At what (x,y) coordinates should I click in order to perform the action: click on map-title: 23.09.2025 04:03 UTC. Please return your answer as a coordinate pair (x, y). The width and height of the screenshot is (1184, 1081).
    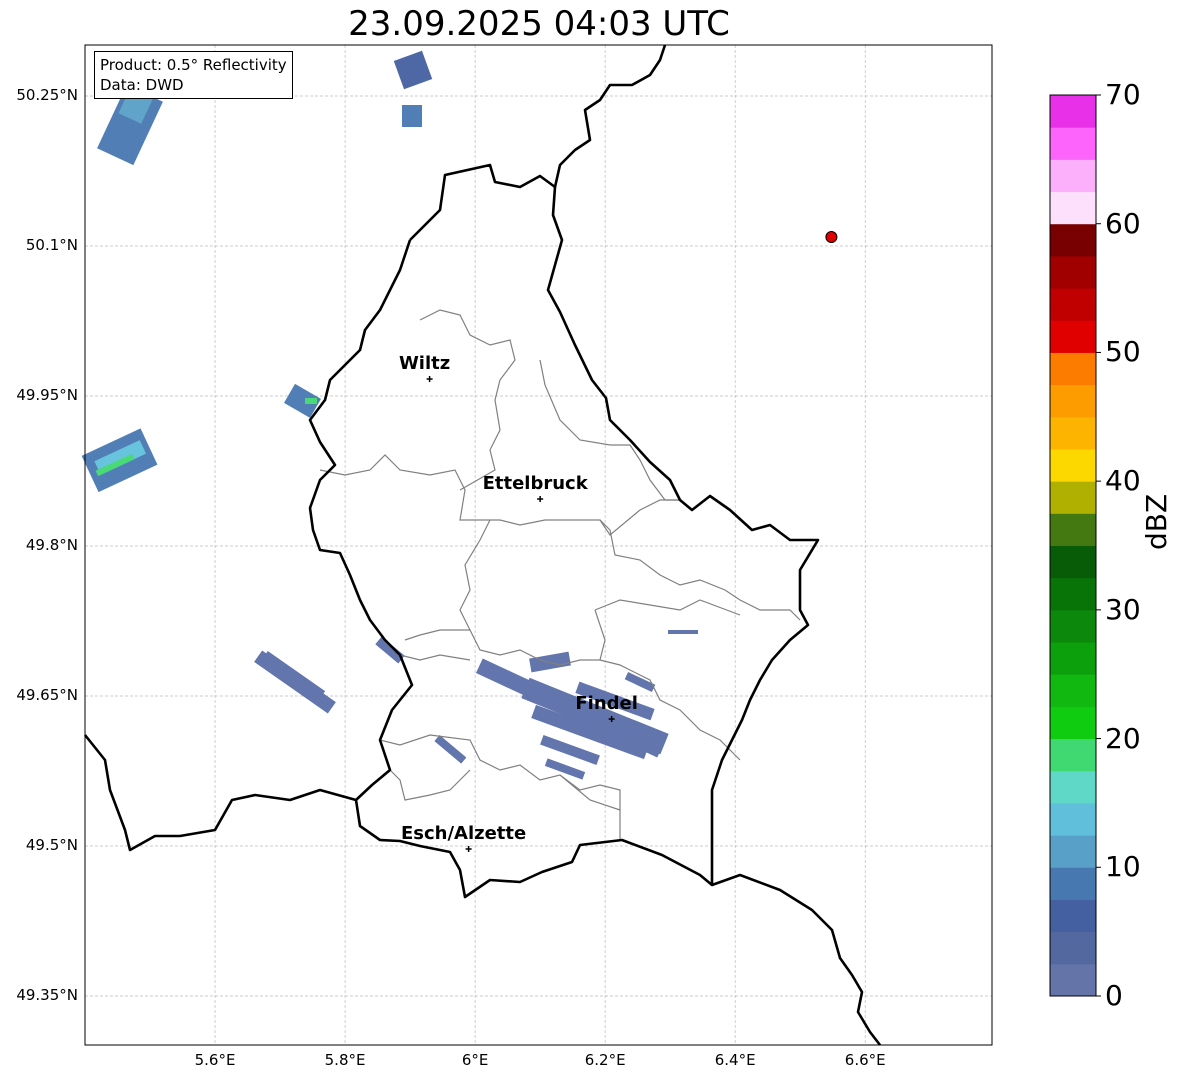
    Looking at the image, I should click on (539, 24).